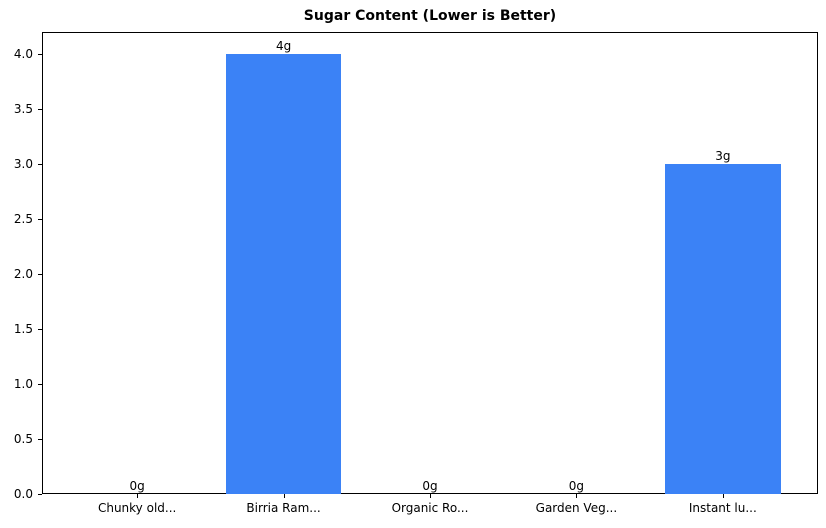 The height and width of the screenshot is (528, 826). What do you see at coordinates (723, 156) in the screenshot?
I see `bar-value-label: 3g` at bounding box center [723, 156].